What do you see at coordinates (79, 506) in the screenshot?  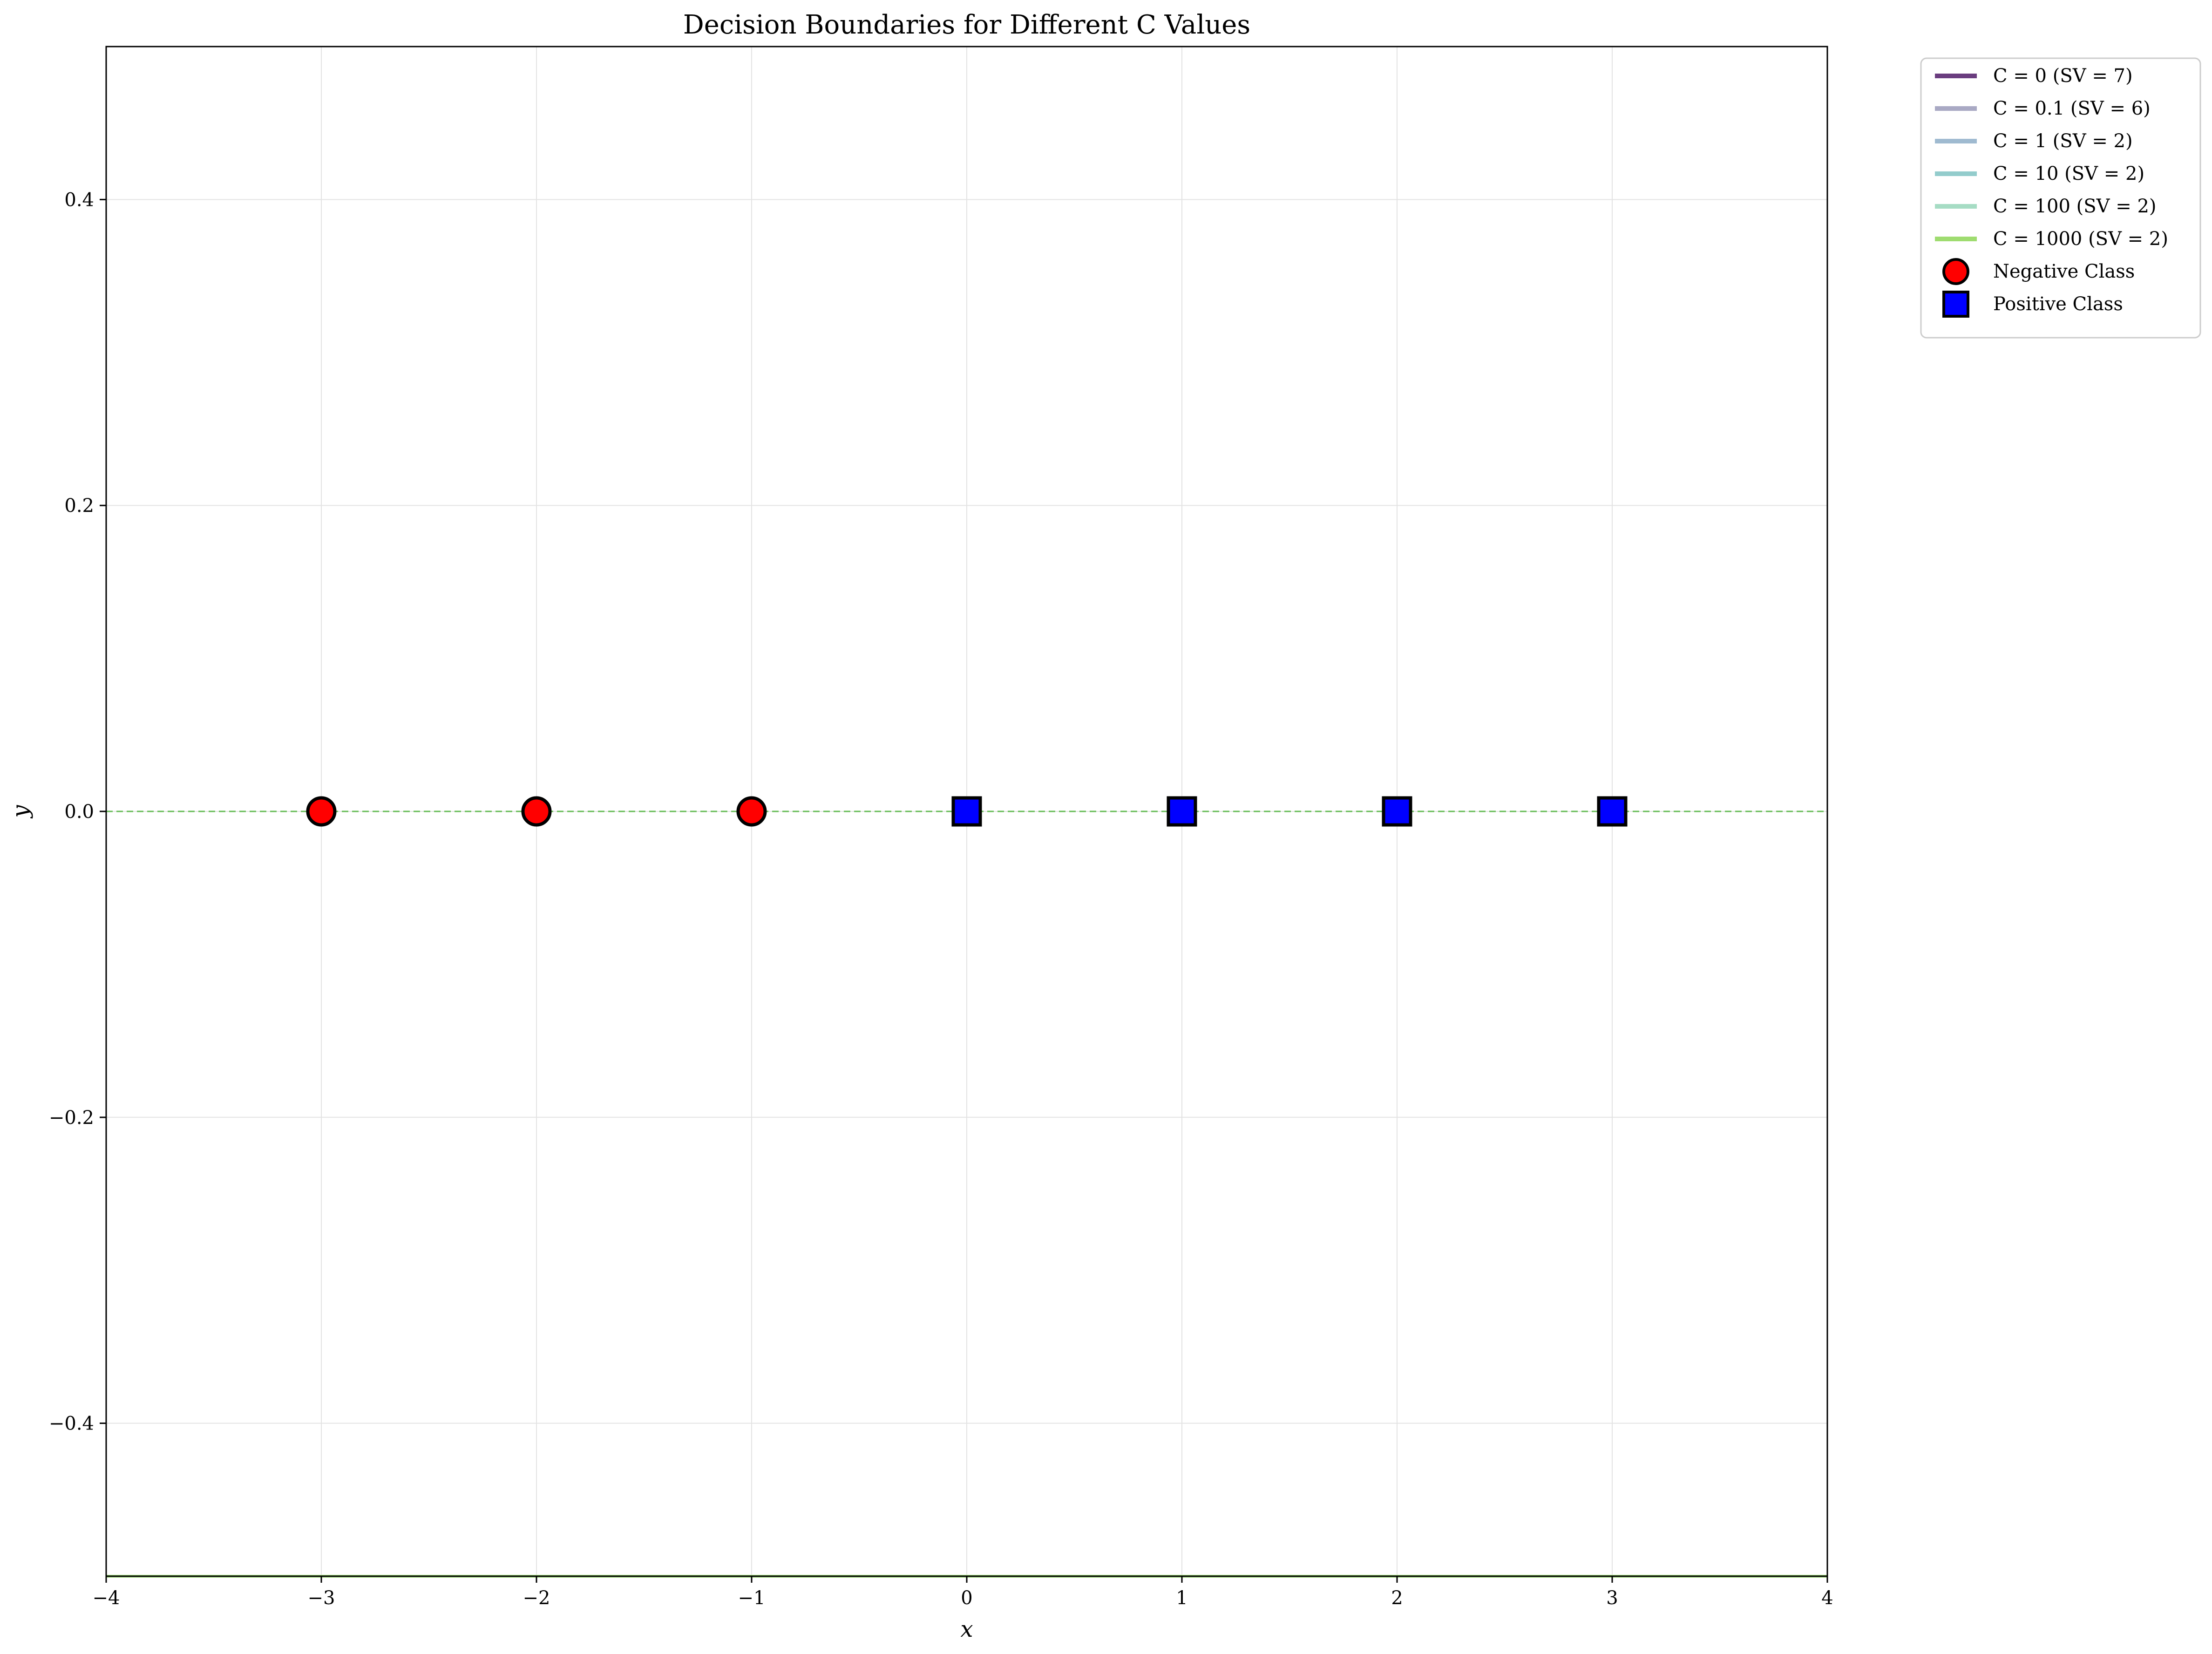 I see `y-tick-label: 0.2` at bounding box center [79, 506].